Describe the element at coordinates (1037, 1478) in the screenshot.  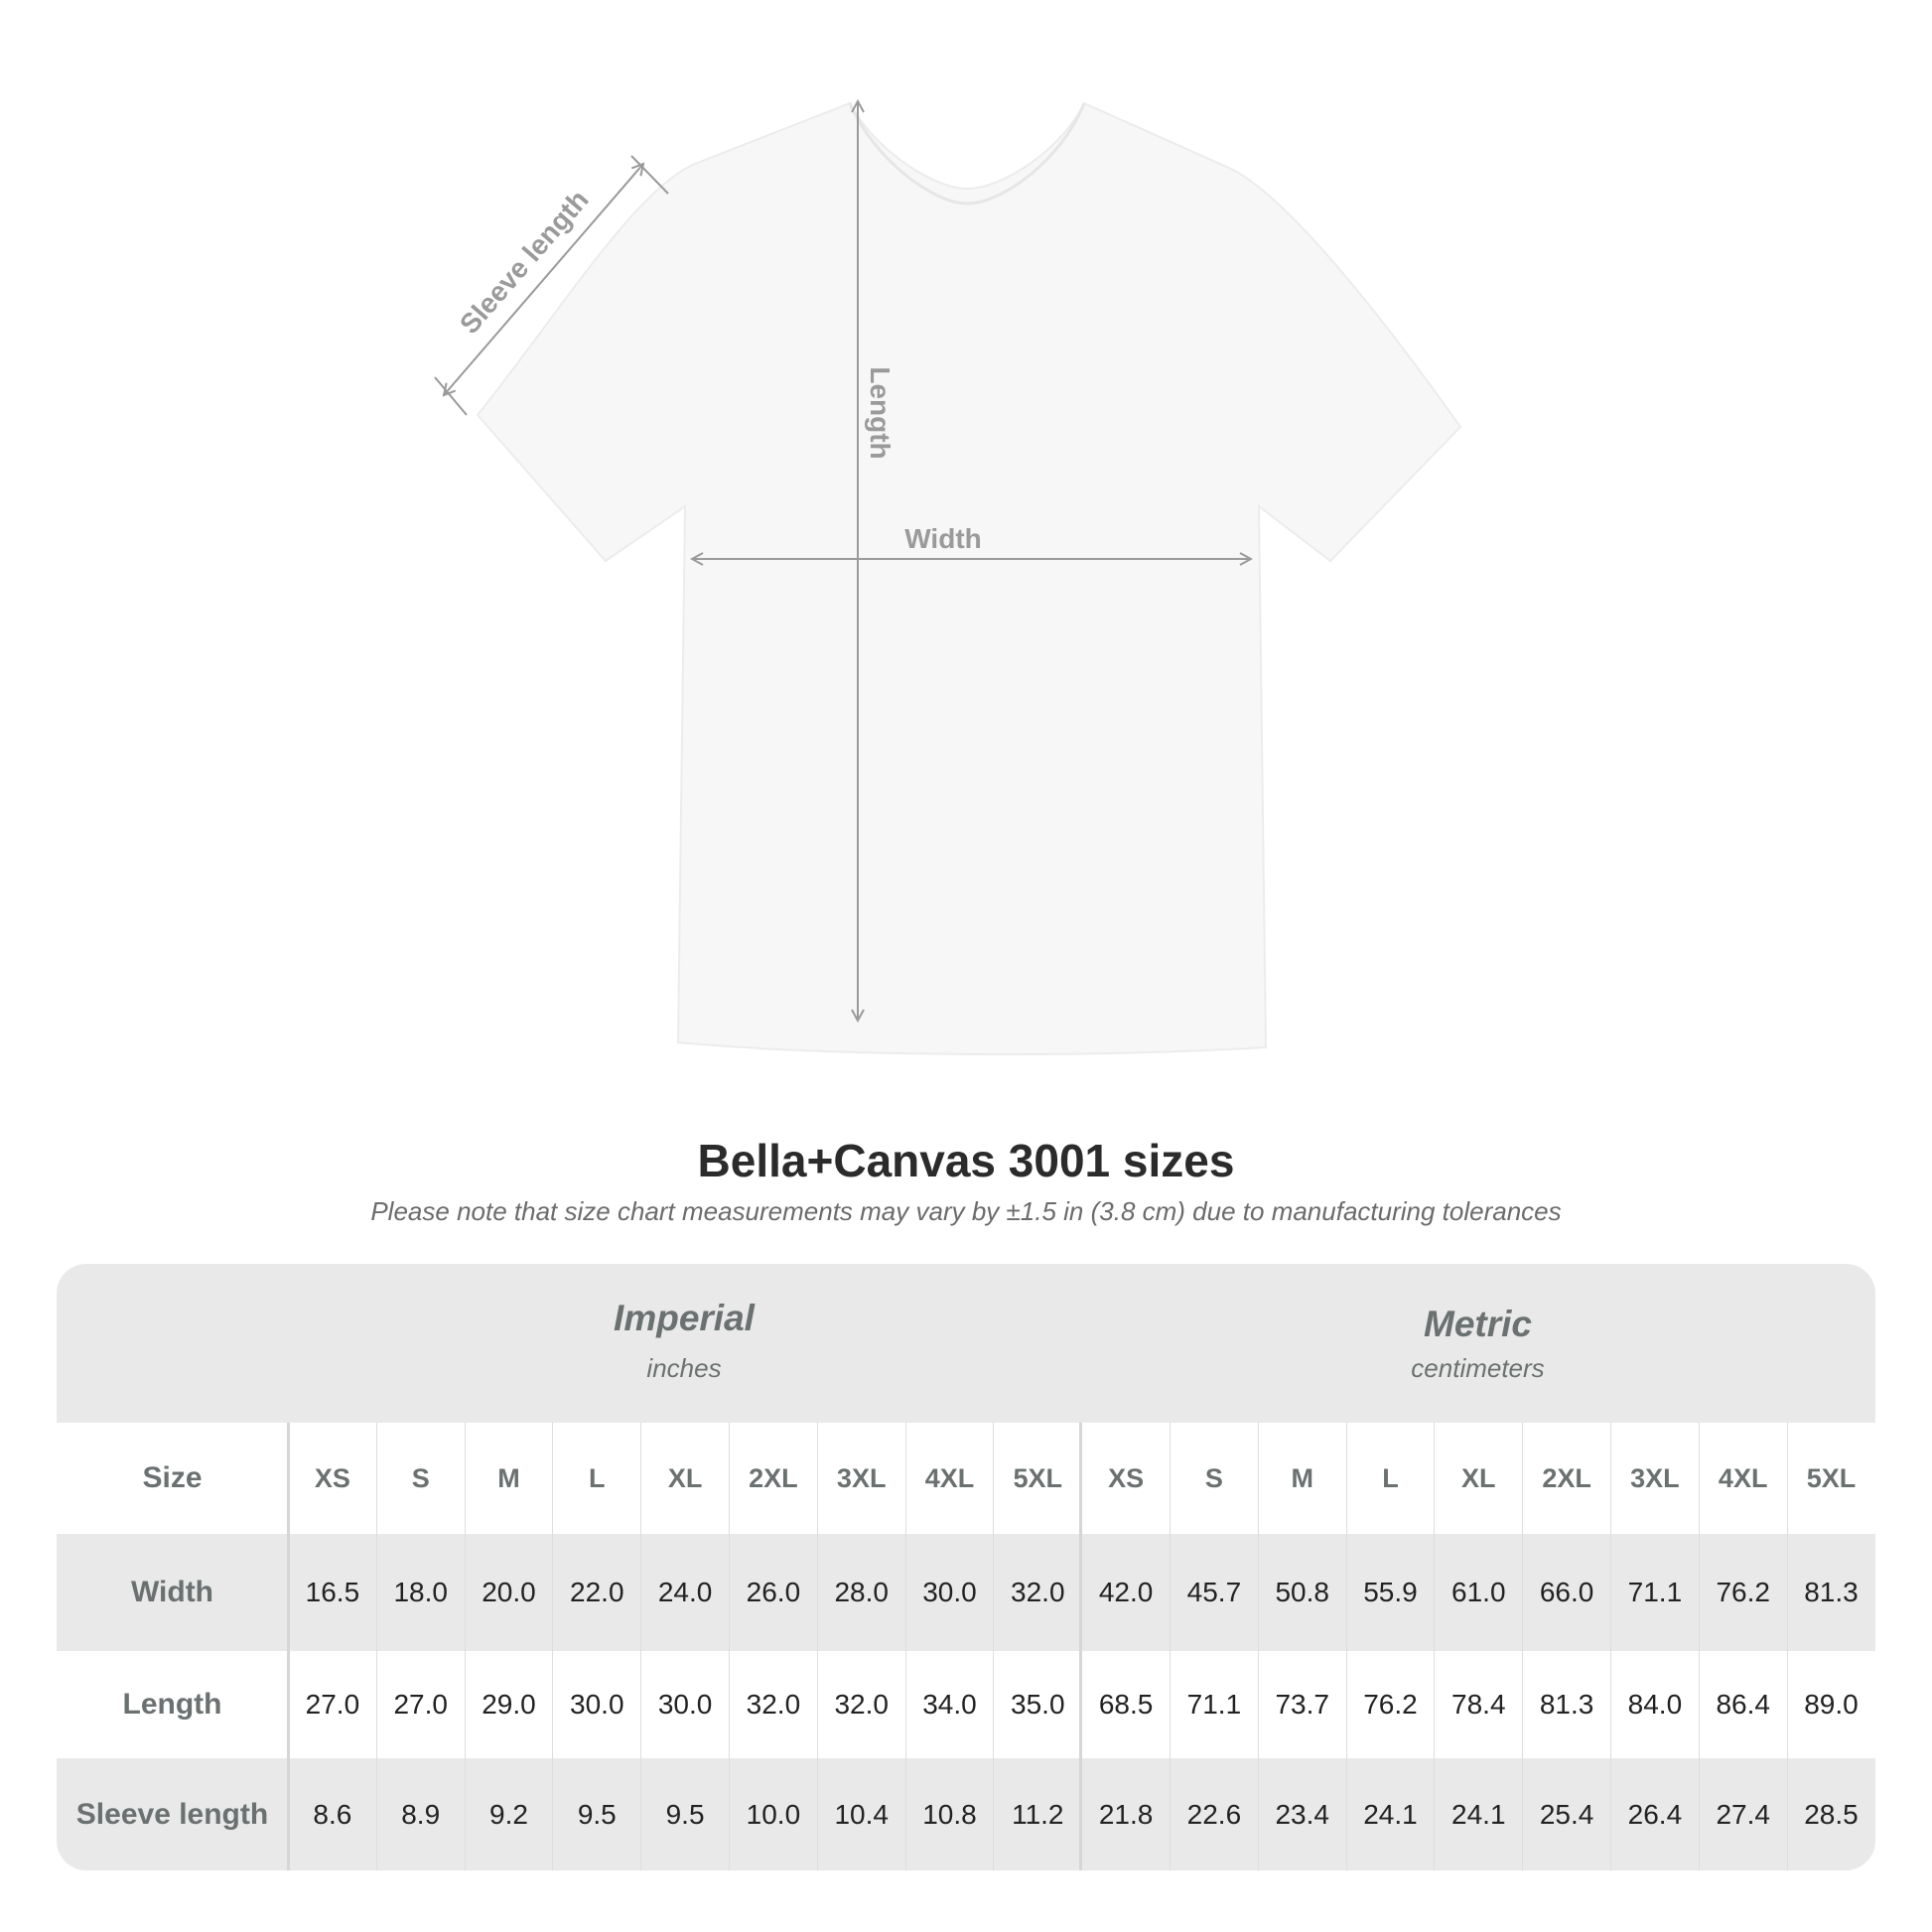
I see `size-header-imperial: 5XL` at that location.